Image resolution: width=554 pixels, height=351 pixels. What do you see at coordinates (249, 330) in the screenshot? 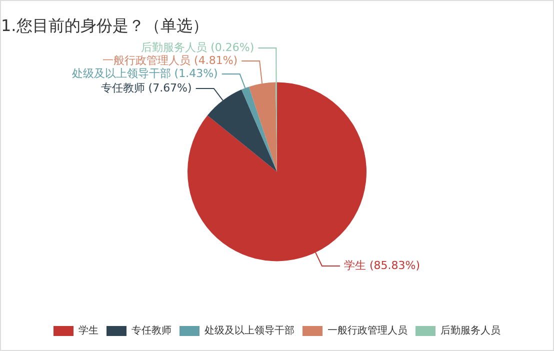
I see `legend-label: 处级及以上领导干部` at bounding box center [249, 330].